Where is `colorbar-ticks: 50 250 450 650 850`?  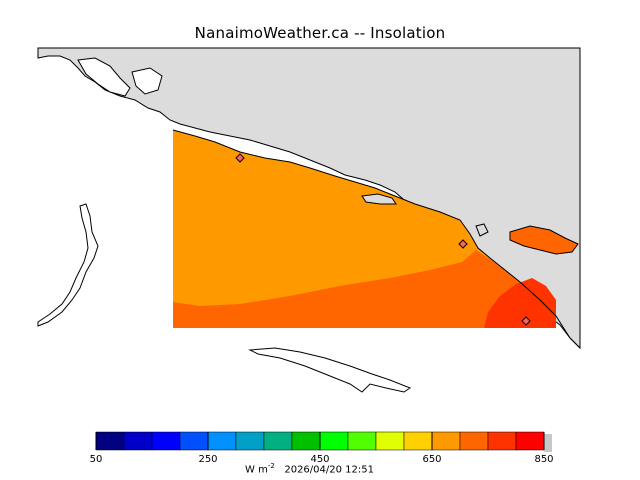 colorbar-ticks: 50 250 450 650 850 is located at coordinates (322, 448).